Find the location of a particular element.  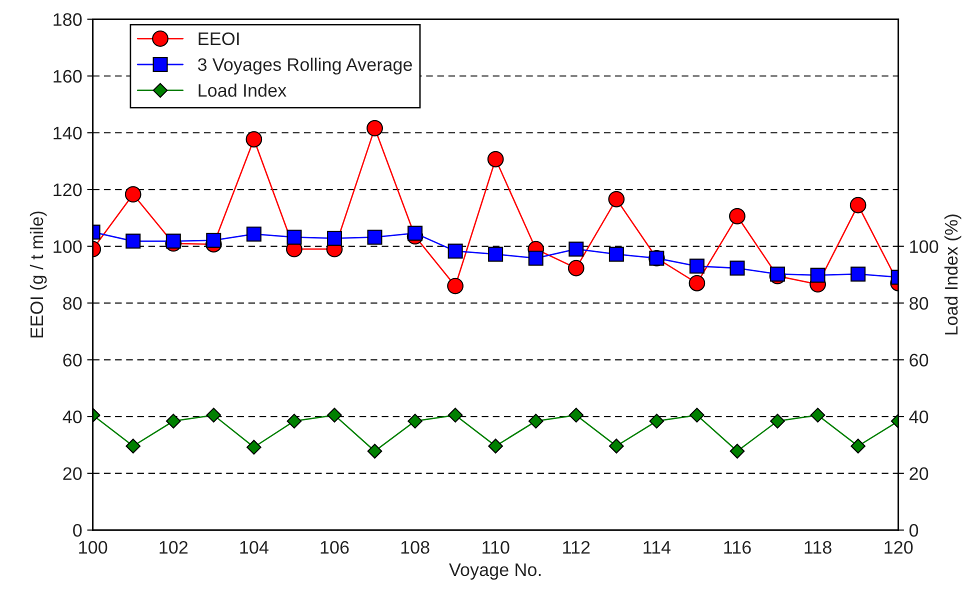

y2-tick-label: 60 is located at coordinates (919, 360).